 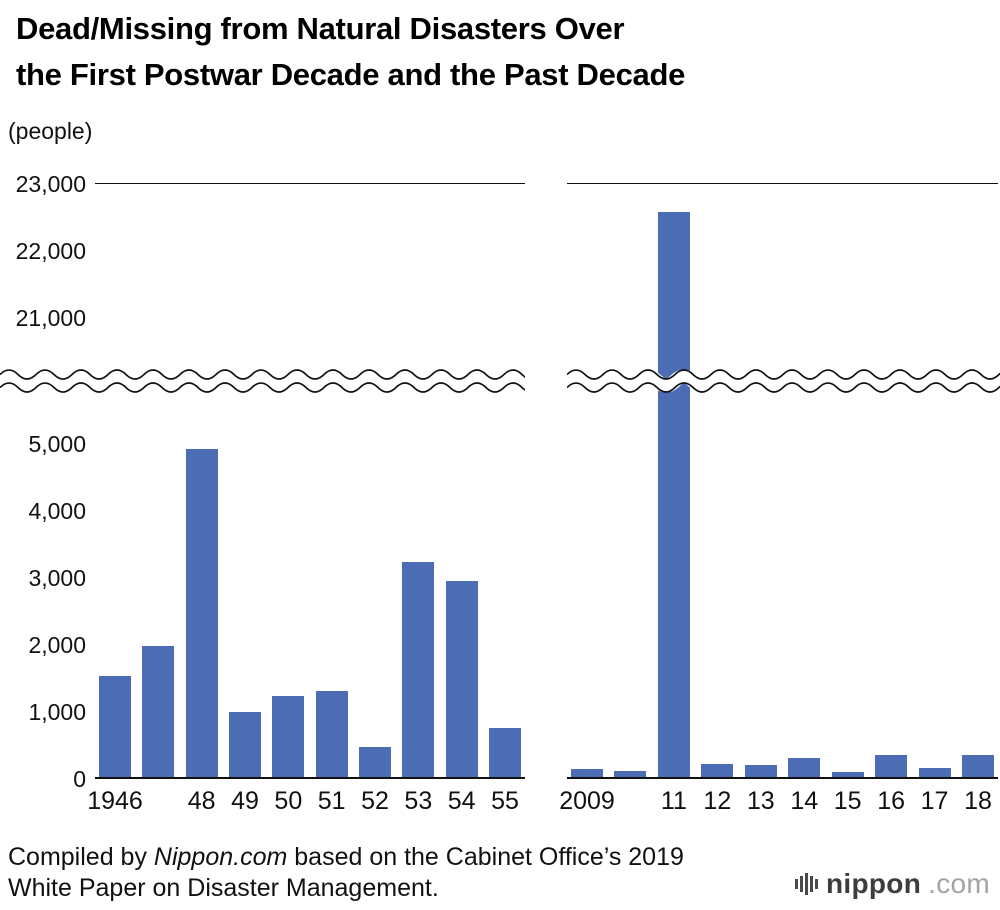 I want to click on nippon-logo: nippon .com, so click(x=891, y=884).